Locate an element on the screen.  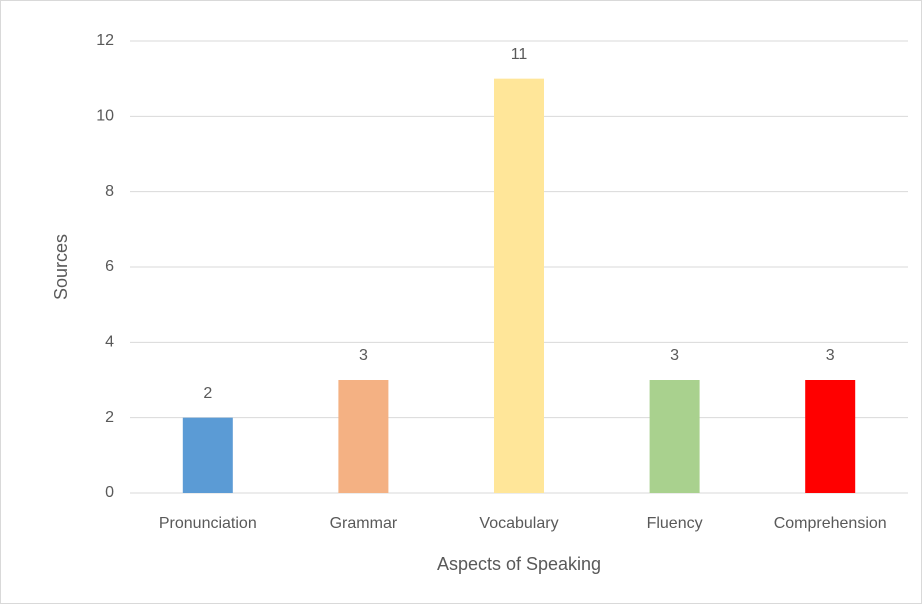
y-tick-label: 12 is located at coordinates (105, 40).